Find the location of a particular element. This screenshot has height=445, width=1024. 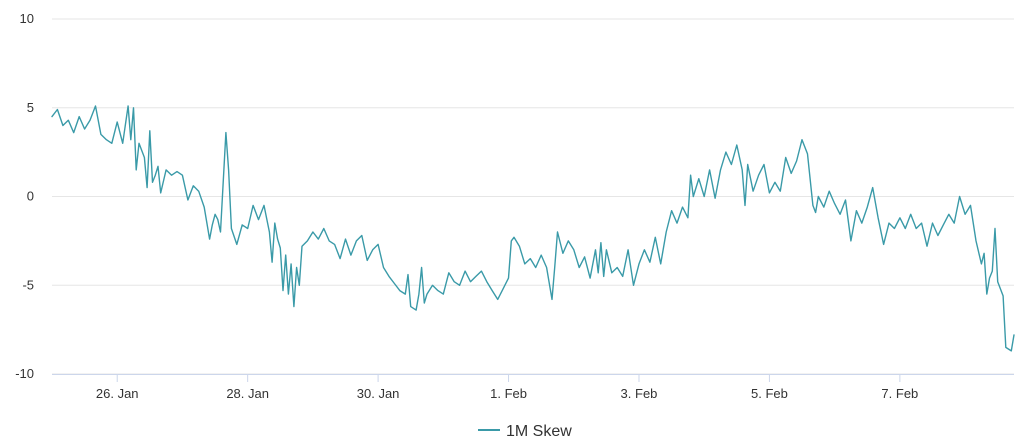

legend-label: 1M Skew is located at coordinates (539, 431).